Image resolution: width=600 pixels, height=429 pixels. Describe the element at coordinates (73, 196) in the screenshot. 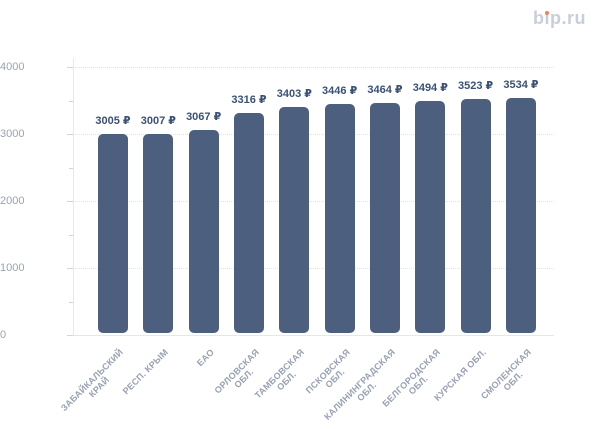

I see `y-axis-line` at that location.